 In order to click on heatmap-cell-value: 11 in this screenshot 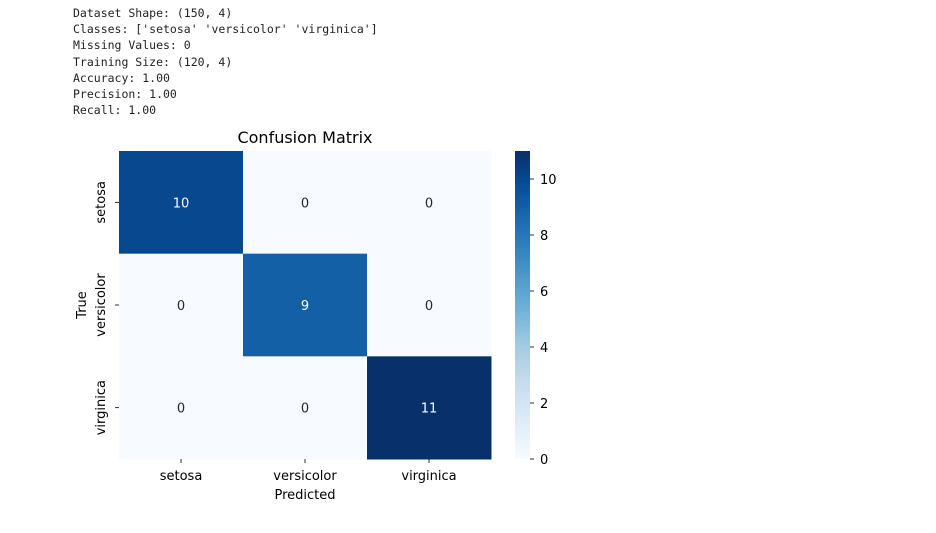, I will do `click(429, 409)`.